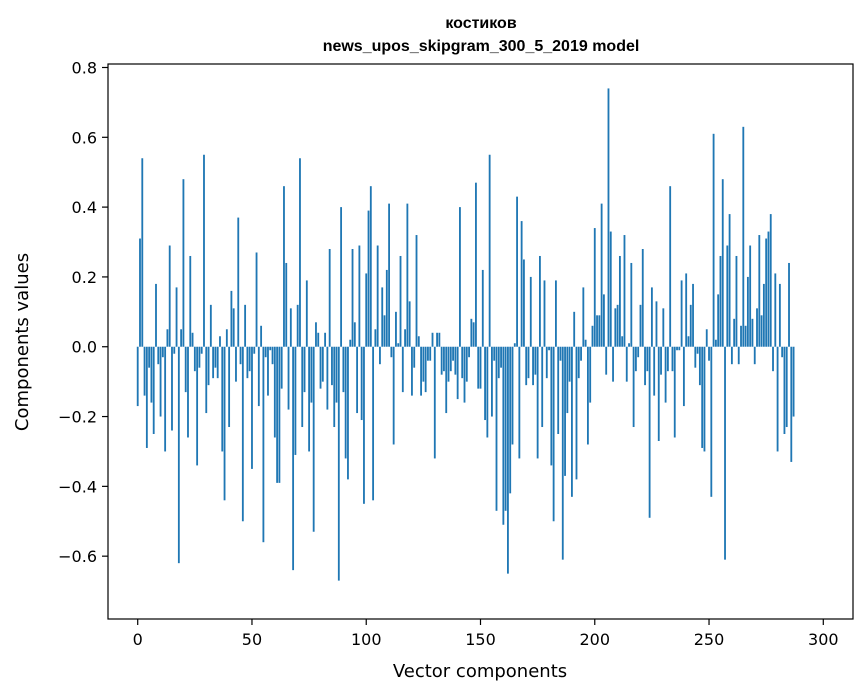  Describe the element at coordinates (366, 639) in the screenshot. I see `x-tick-label: 100` at that location.